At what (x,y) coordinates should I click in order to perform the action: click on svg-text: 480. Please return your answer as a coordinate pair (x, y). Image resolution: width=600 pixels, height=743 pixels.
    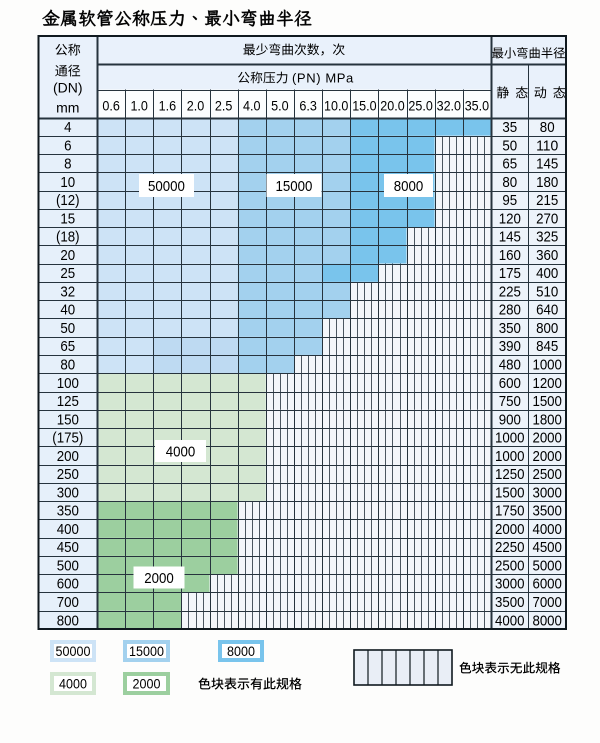
    Looking at the image, I should click on (510, 366).